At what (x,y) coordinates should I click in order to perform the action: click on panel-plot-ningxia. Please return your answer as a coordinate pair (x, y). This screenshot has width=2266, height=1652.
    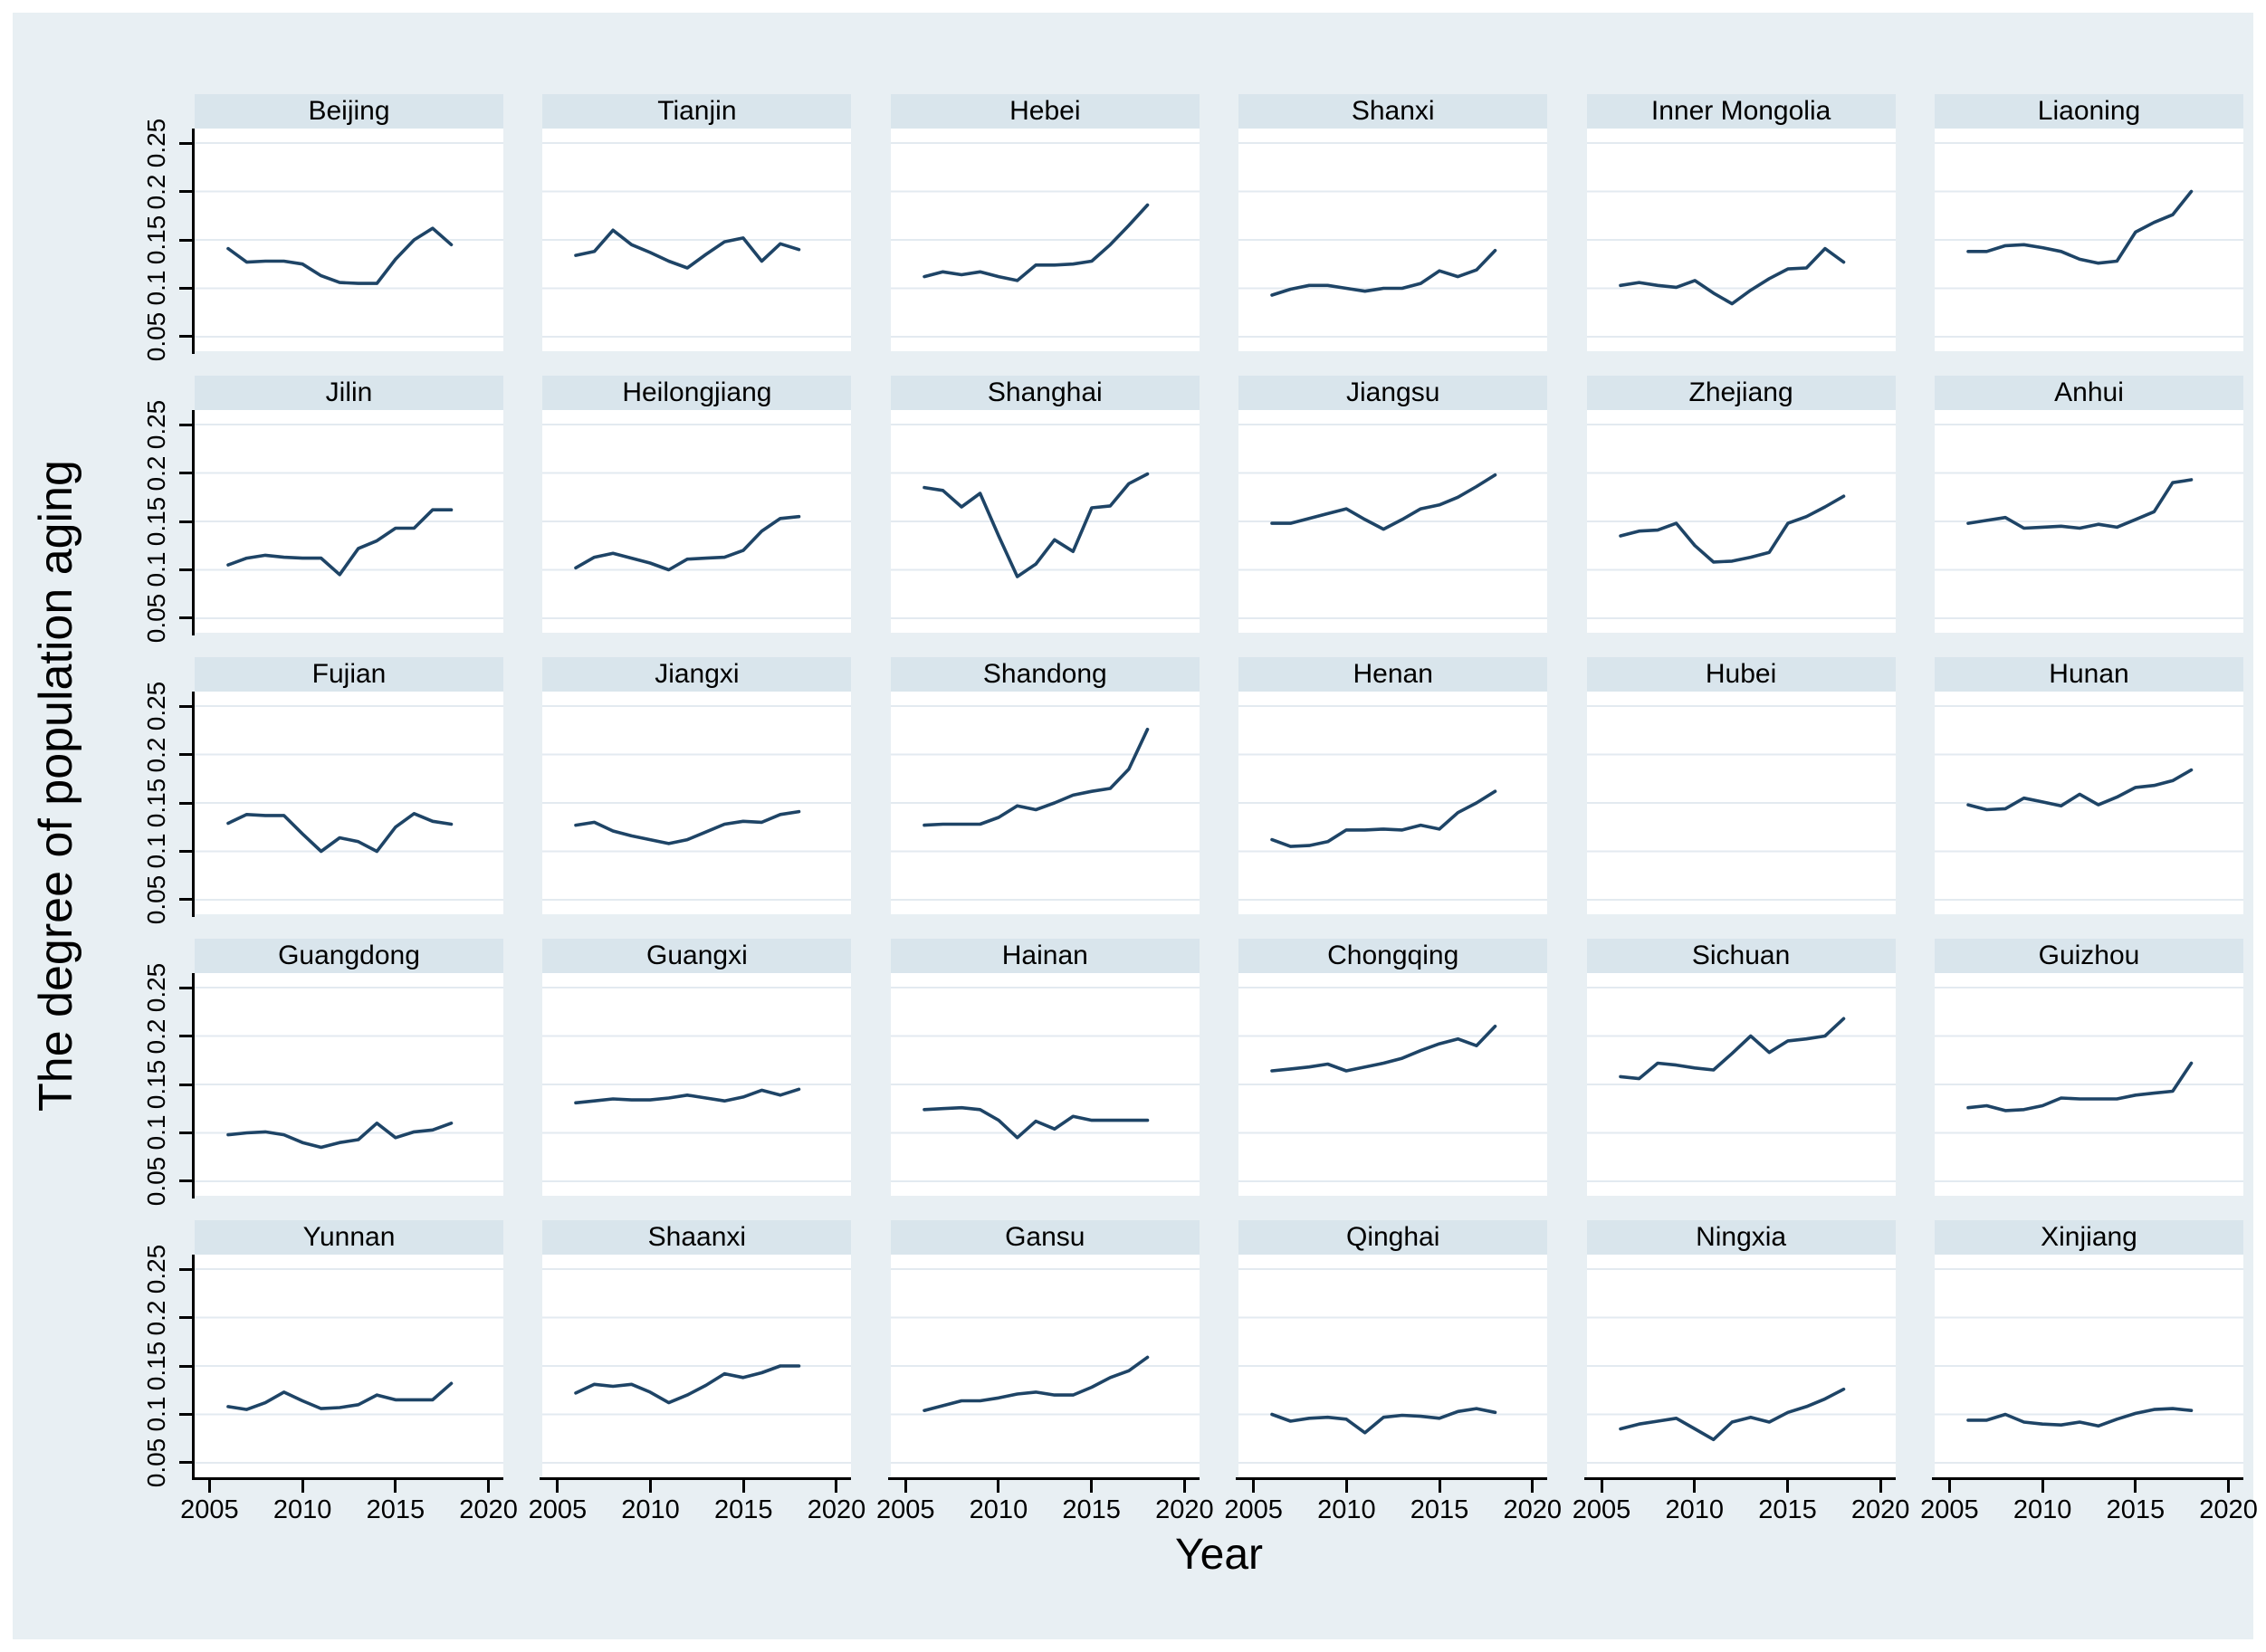
    Looking at the image, I should click on (1741, 1366).